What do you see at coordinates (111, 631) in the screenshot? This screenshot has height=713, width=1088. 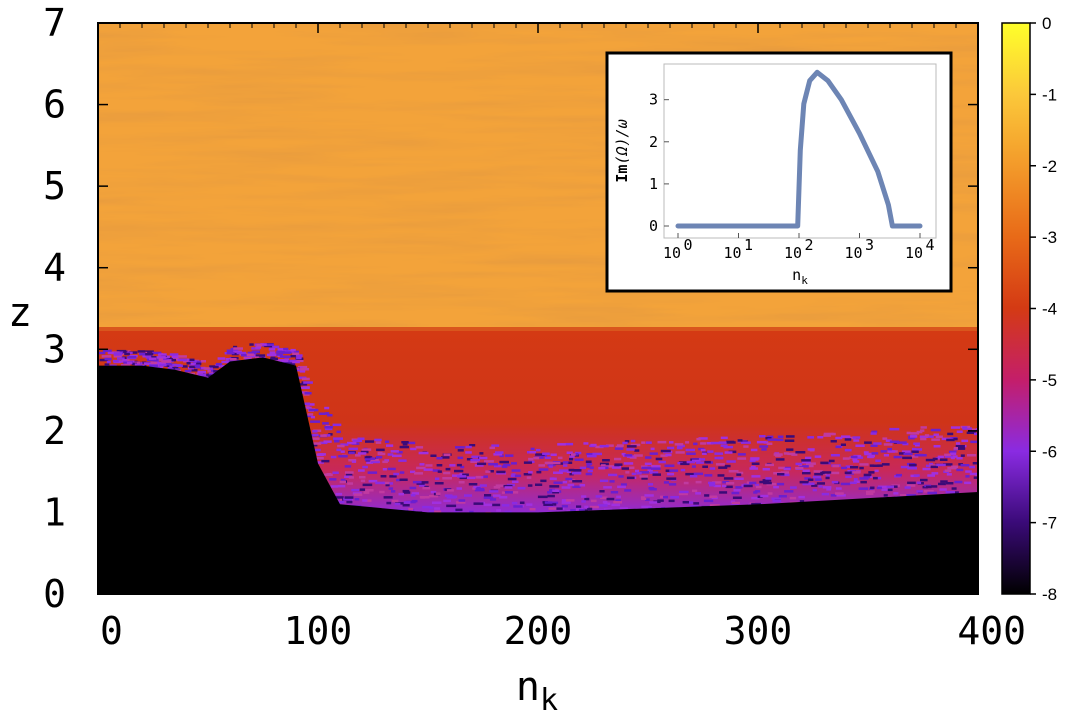 I see `x-tick-label: 0` at bounding box center [111, 631].